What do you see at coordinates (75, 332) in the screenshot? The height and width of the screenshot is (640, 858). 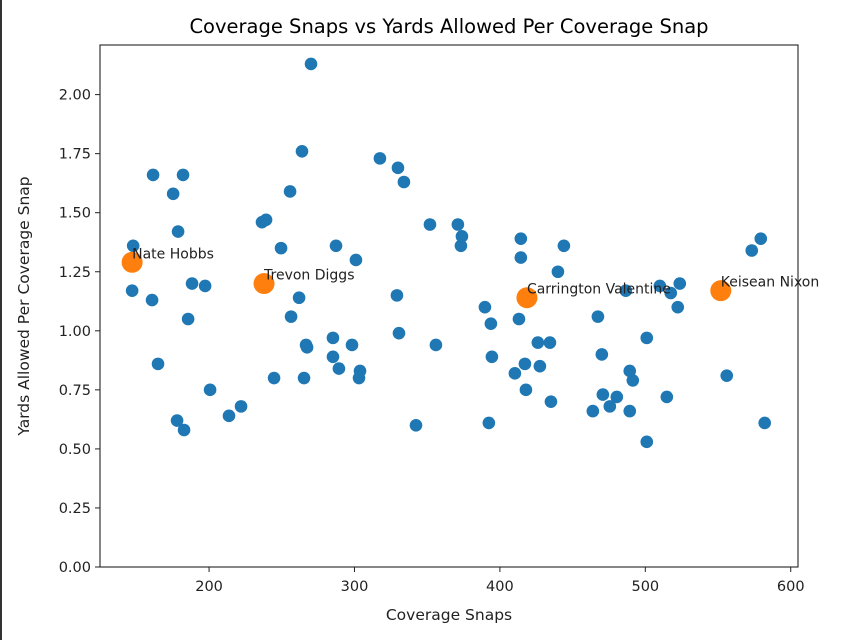 I see `y-tick-label: 1.00` at bounding box center [75, 332].